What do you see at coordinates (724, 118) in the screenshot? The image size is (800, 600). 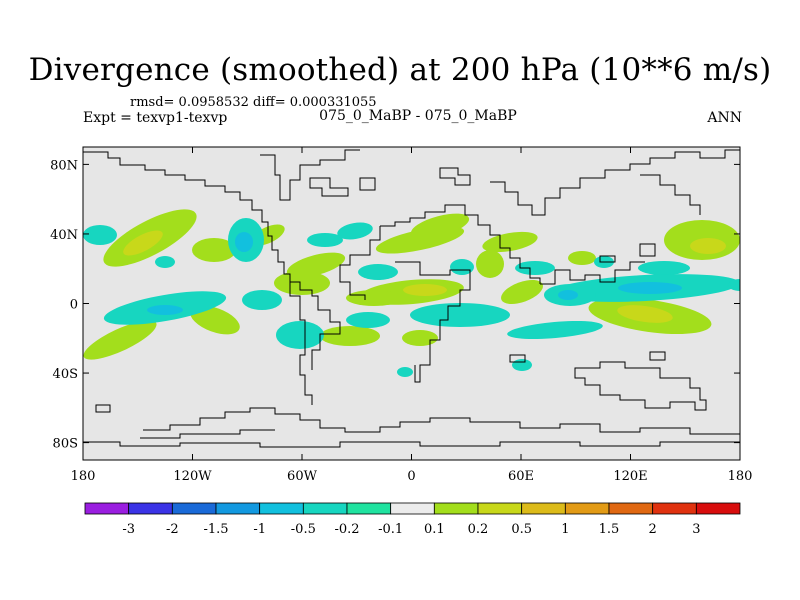 I see `season-label: ANN` at bounding box center [724, 118].